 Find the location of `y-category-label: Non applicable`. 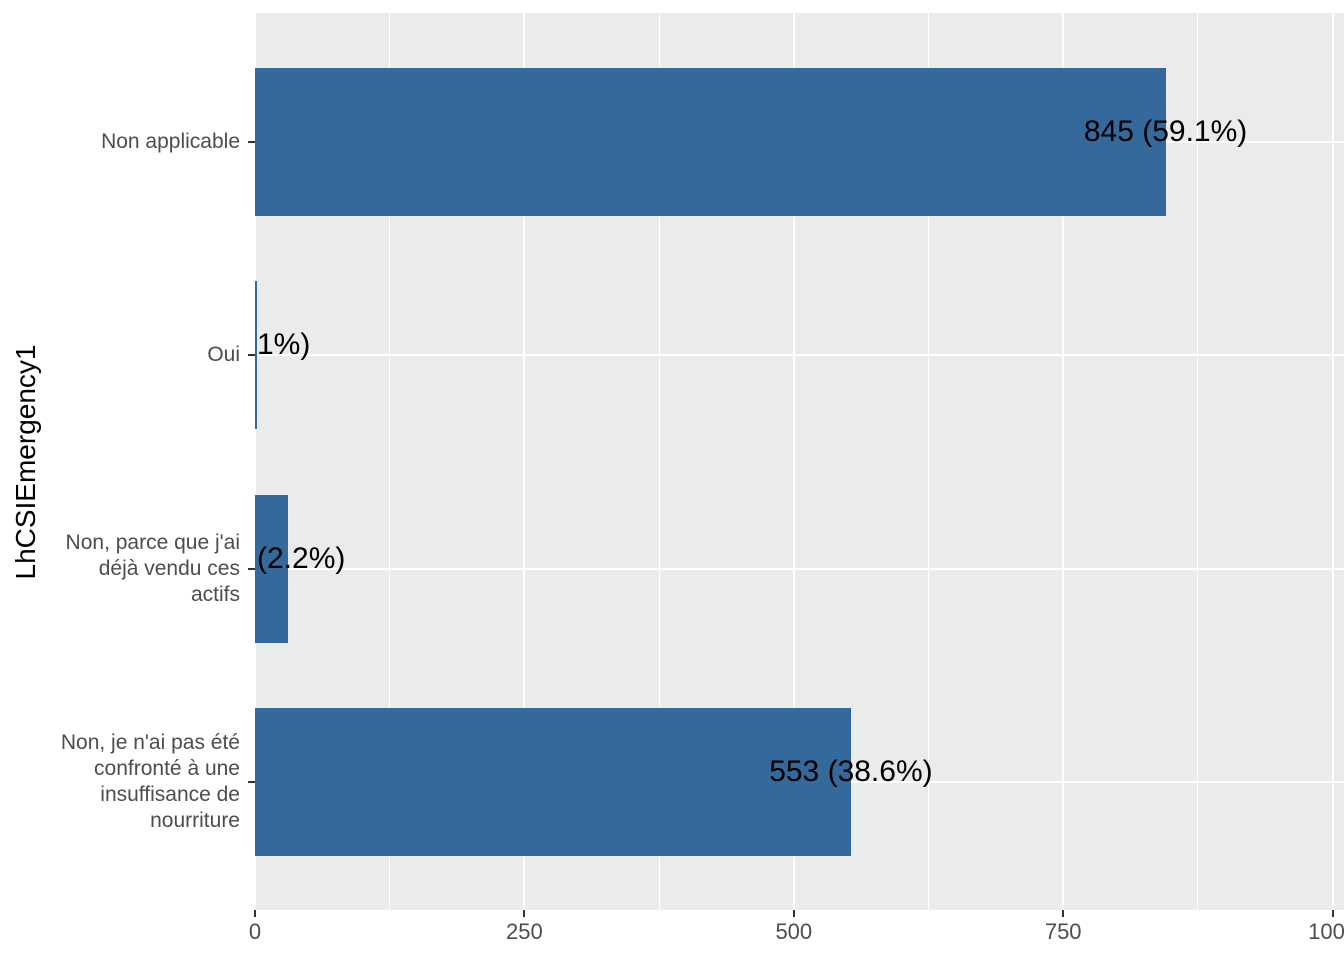

y-category-label: Non applicable is located at coordinates (134, 142).